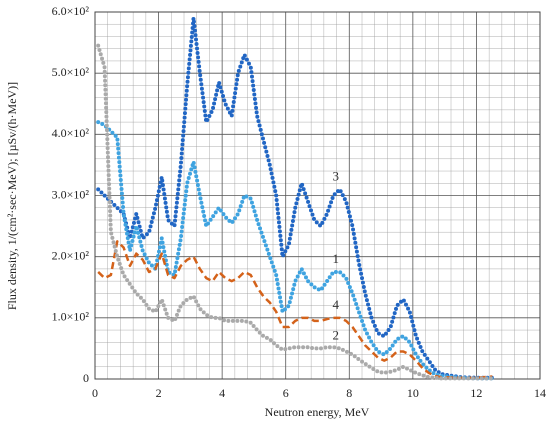  I want to click on x-tick-label: 6, so click(286, 393).